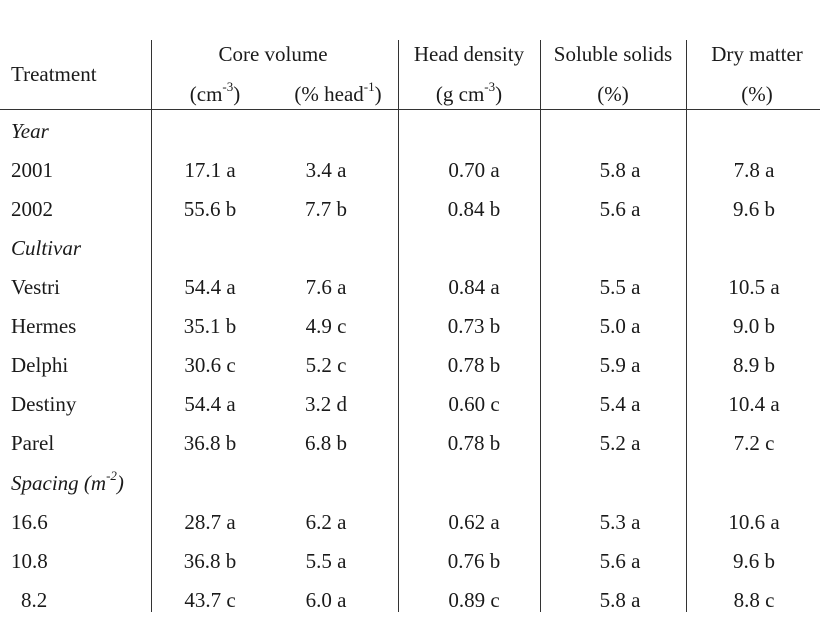  I want to click on cell-dry-matter: 10.6 a, so click(754, 522).